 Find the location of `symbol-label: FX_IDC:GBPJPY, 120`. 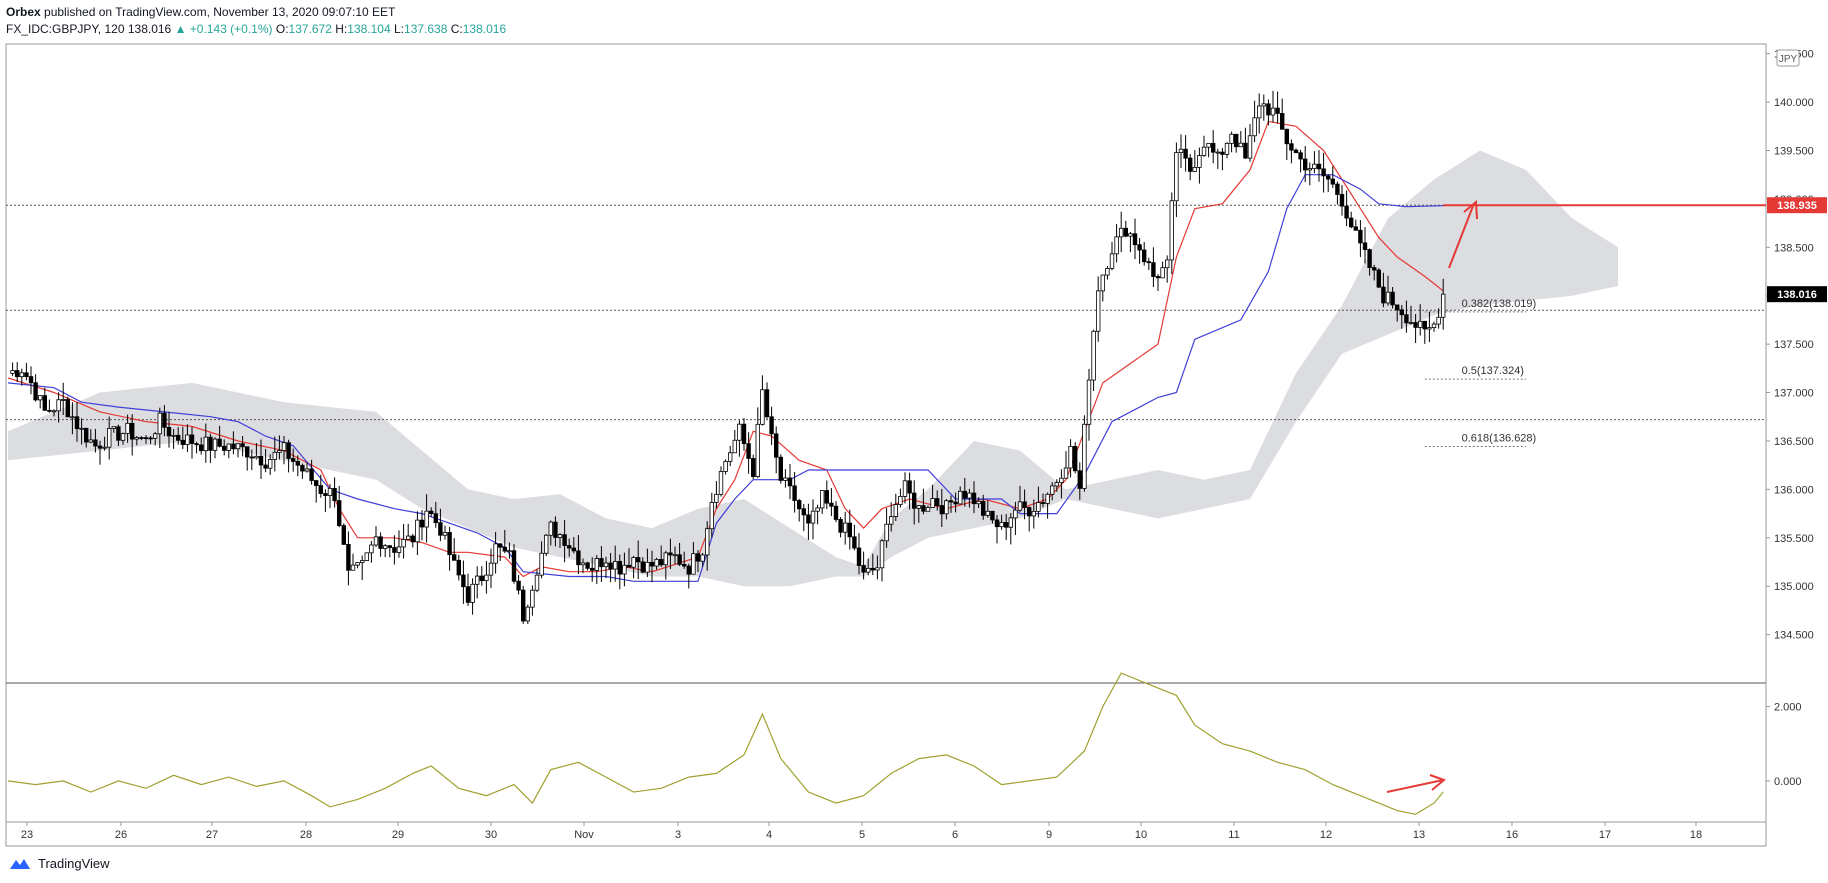

symbol-label: FX_IDC:GBPJPY, 120 is located at coordinates (65, 29).